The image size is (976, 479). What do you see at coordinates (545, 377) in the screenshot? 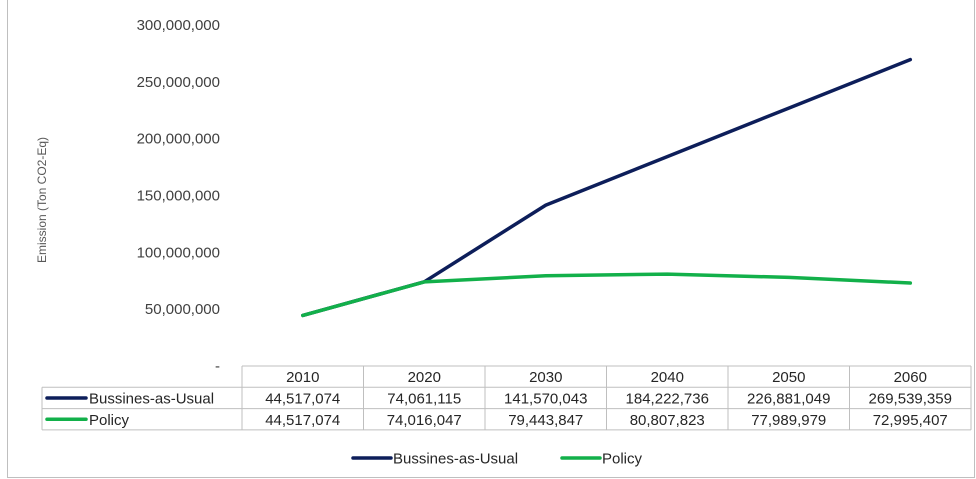
I see `x-tick-label: 2030` at bounding box center [545, 377].